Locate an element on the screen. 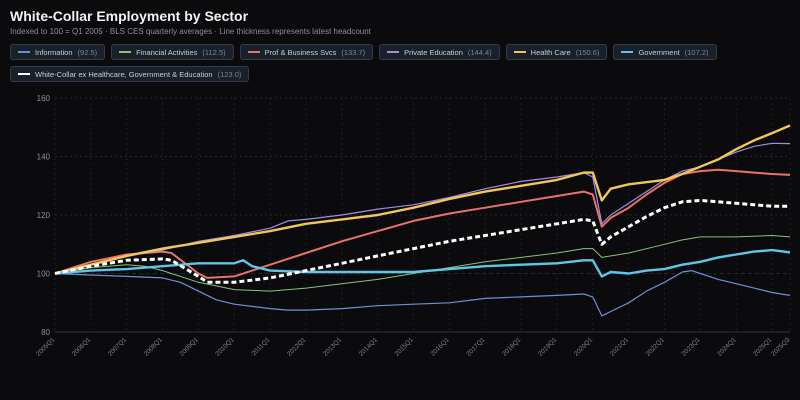 The width and height of the screenshot is (800, 400). x-tick-label: 2007Q1 is located at coordinates (118, 347).